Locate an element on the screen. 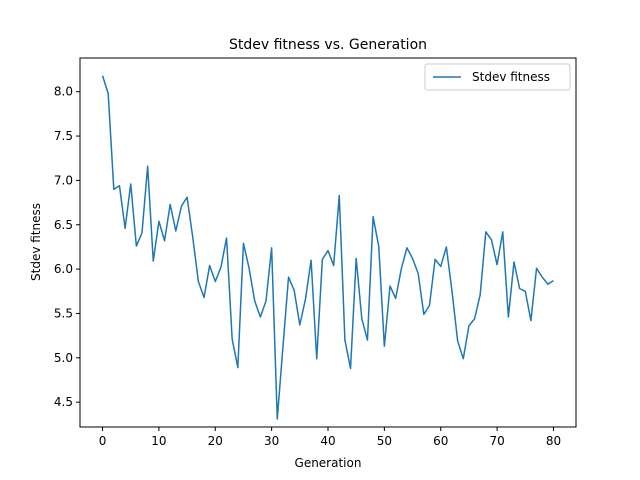 The height and width of the screenshot is (480, 640). legend-box is located at coordinates (497, 77).